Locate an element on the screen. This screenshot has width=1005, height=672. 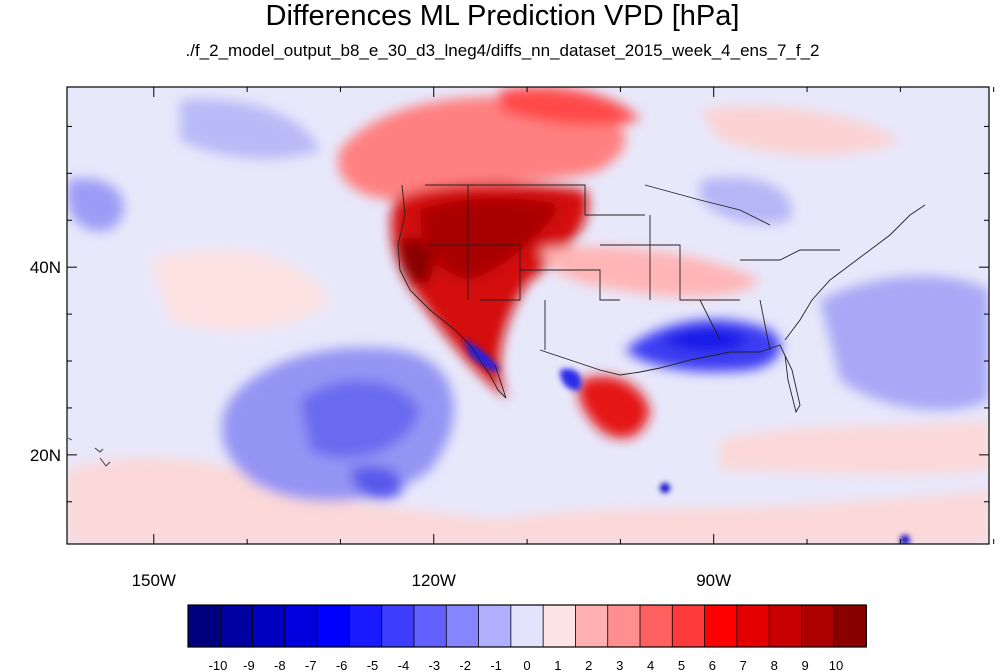
colorbar-label: 10 is located at coordinates (836, 665).